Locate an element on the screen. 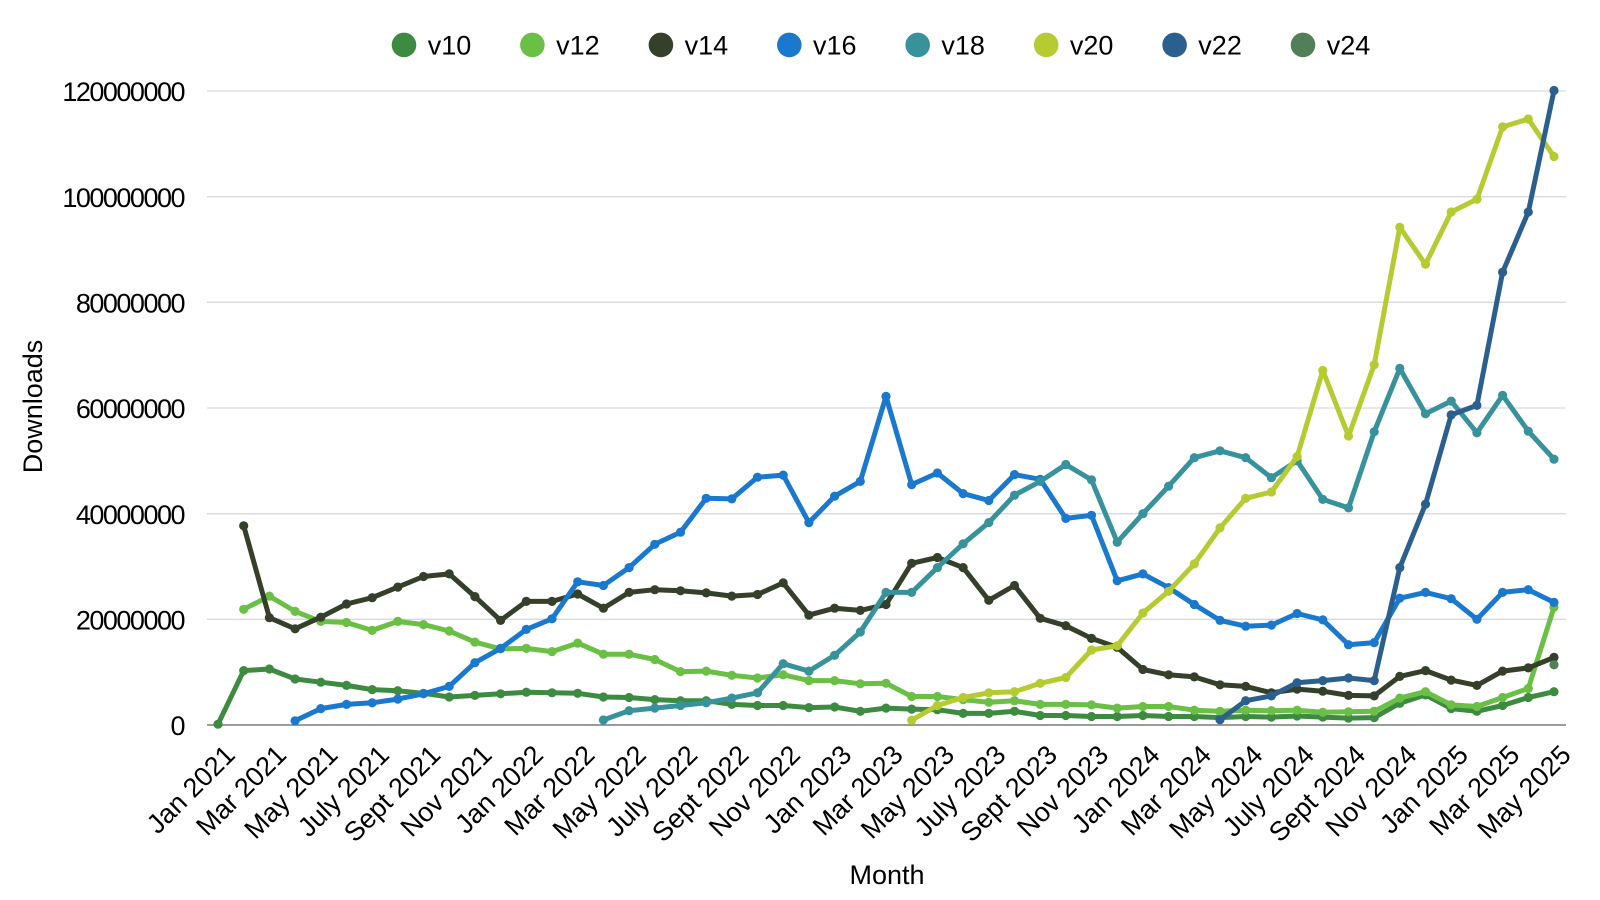 The width and height of the screenshot is (1600, 900). svg-text: v18 is located at coordinates (963, 46).